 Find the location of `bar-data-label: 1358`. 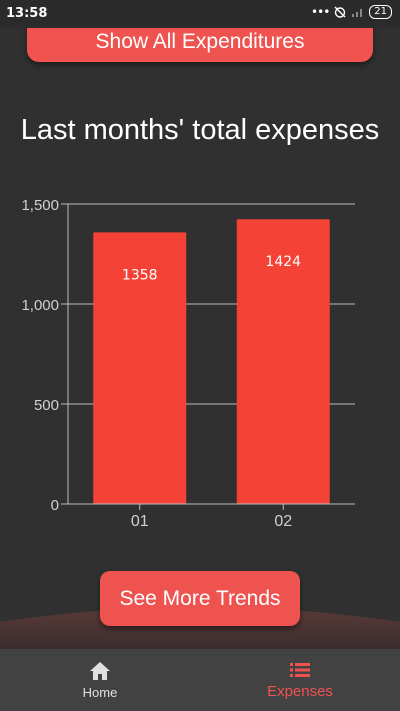

bar-data-label: 1358 is located at coordinates (140, 275).